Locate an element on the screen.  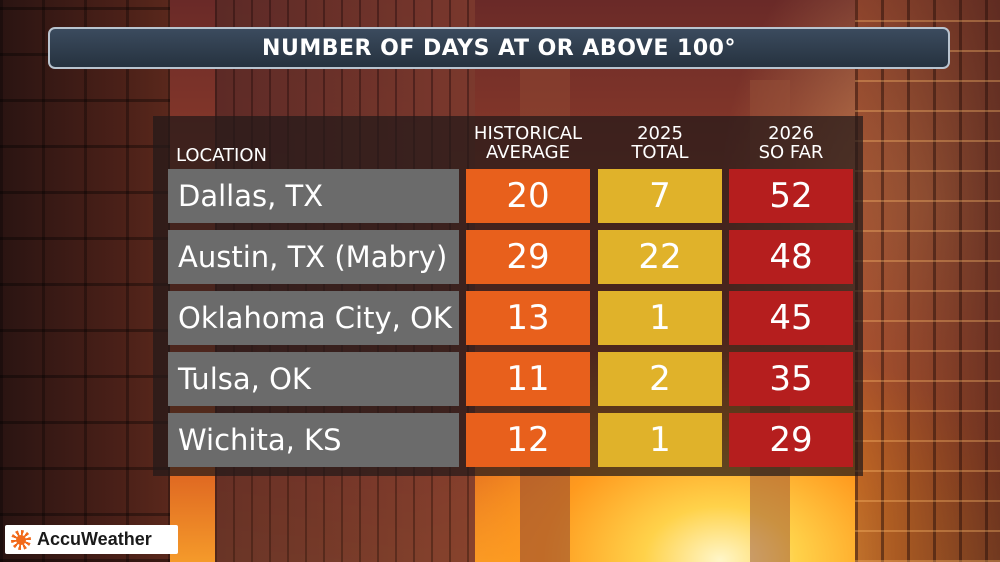
2026-so-far-cell: 35 is located at coordinates (791, 379).